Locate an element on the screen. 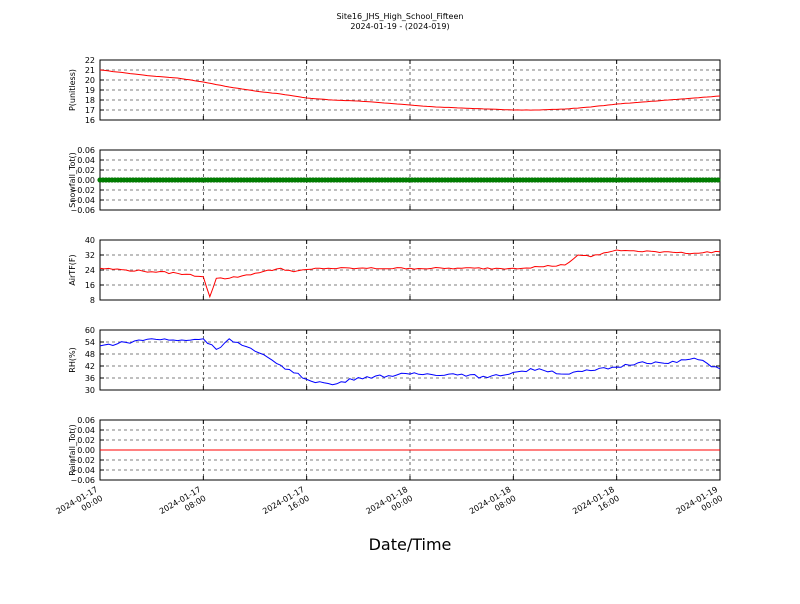 Image resolution: width=800 pixels, height=604 pixels. figure-title-line1: Site16_JHS_High_School_Fifteen is located at coordinates (400, 16).